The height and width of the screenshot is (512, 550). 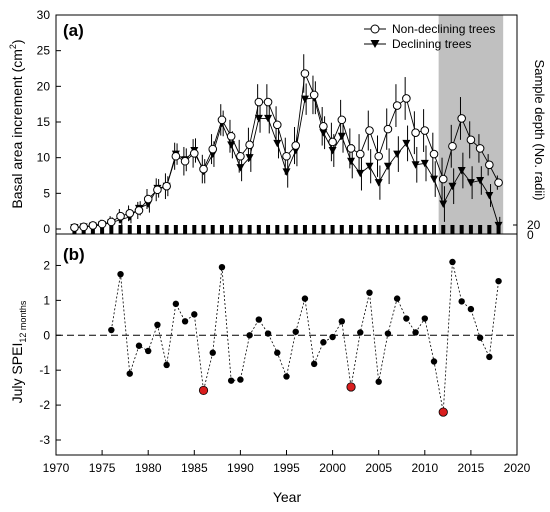 I want to click on legend-declining-label: Declining trees, so click(x=431, y=44).